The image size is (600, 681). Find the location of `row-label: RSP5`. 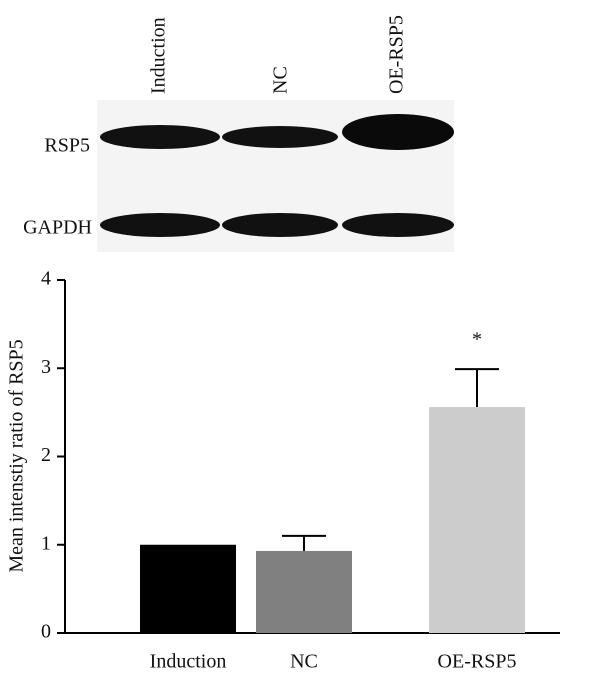

row-label: RSP5 is located at coordinates (67, 146).